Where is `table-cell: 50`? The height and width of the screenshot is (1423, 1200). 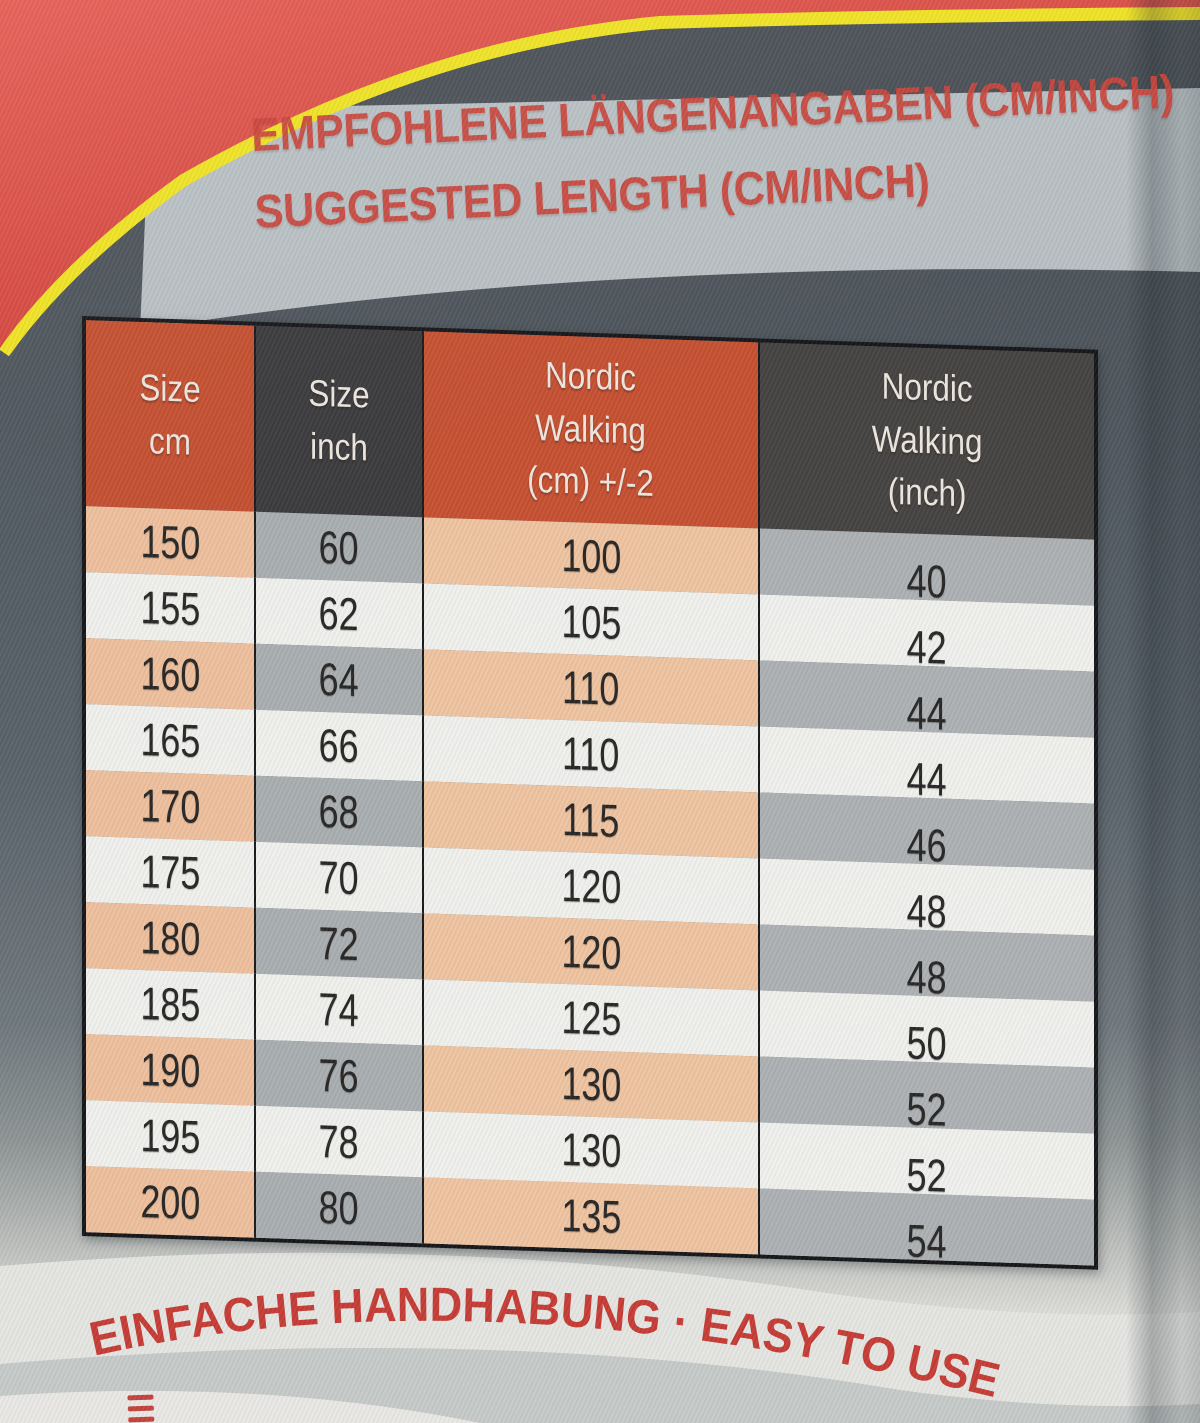
table-cell: 50 is located at coordinates (927, 1030).